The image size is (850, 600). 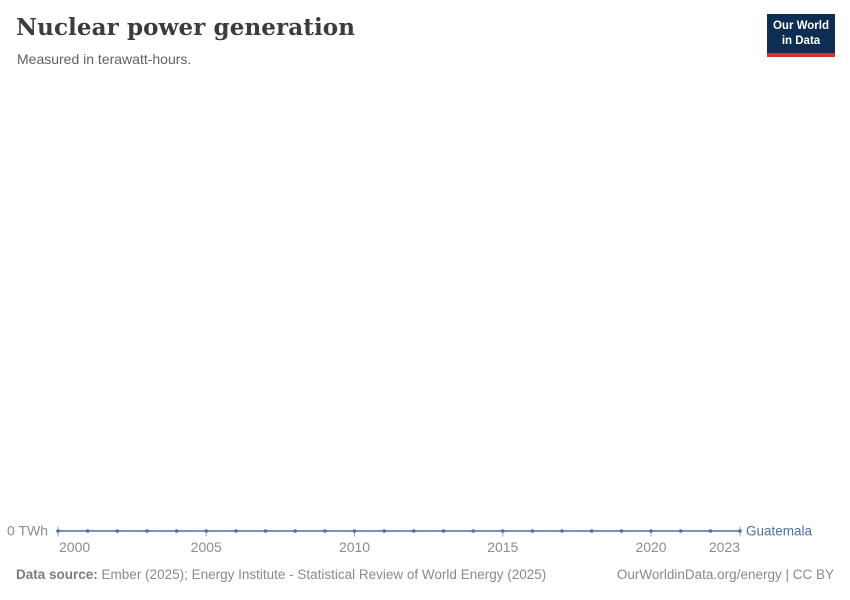 What do you see at coordinates (650, 547) in the screenshot?
I see `x-axis-tick-label: 2020` at bounding box center [650, 547].